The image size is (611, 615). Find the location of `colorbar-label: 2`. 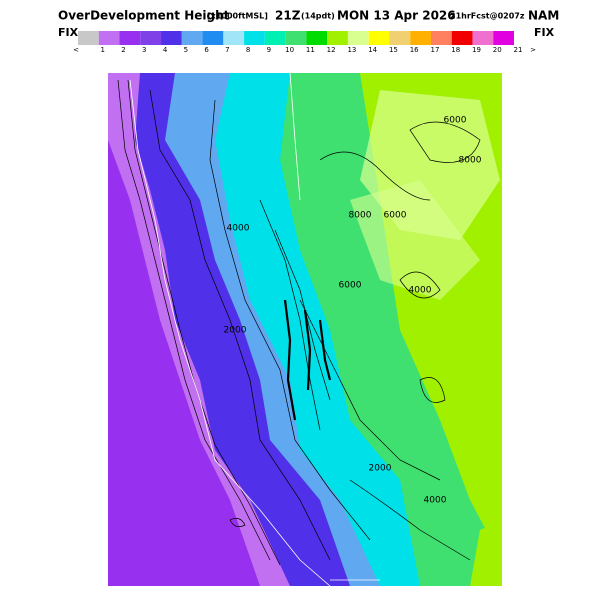

colorbar-label: 2 is located at coordinates (123, 50).